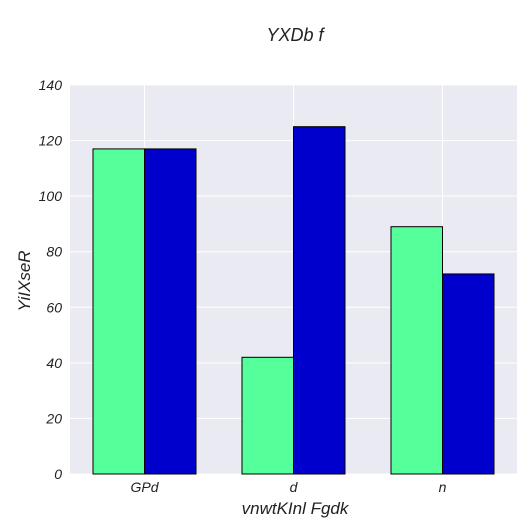 Image resolution: width=532 pixels, height=532 pixels. What do you see at coordinates (58, 474) in the screenshot?
I see `y-tick-label: 0` at bounding box center [58, 474].